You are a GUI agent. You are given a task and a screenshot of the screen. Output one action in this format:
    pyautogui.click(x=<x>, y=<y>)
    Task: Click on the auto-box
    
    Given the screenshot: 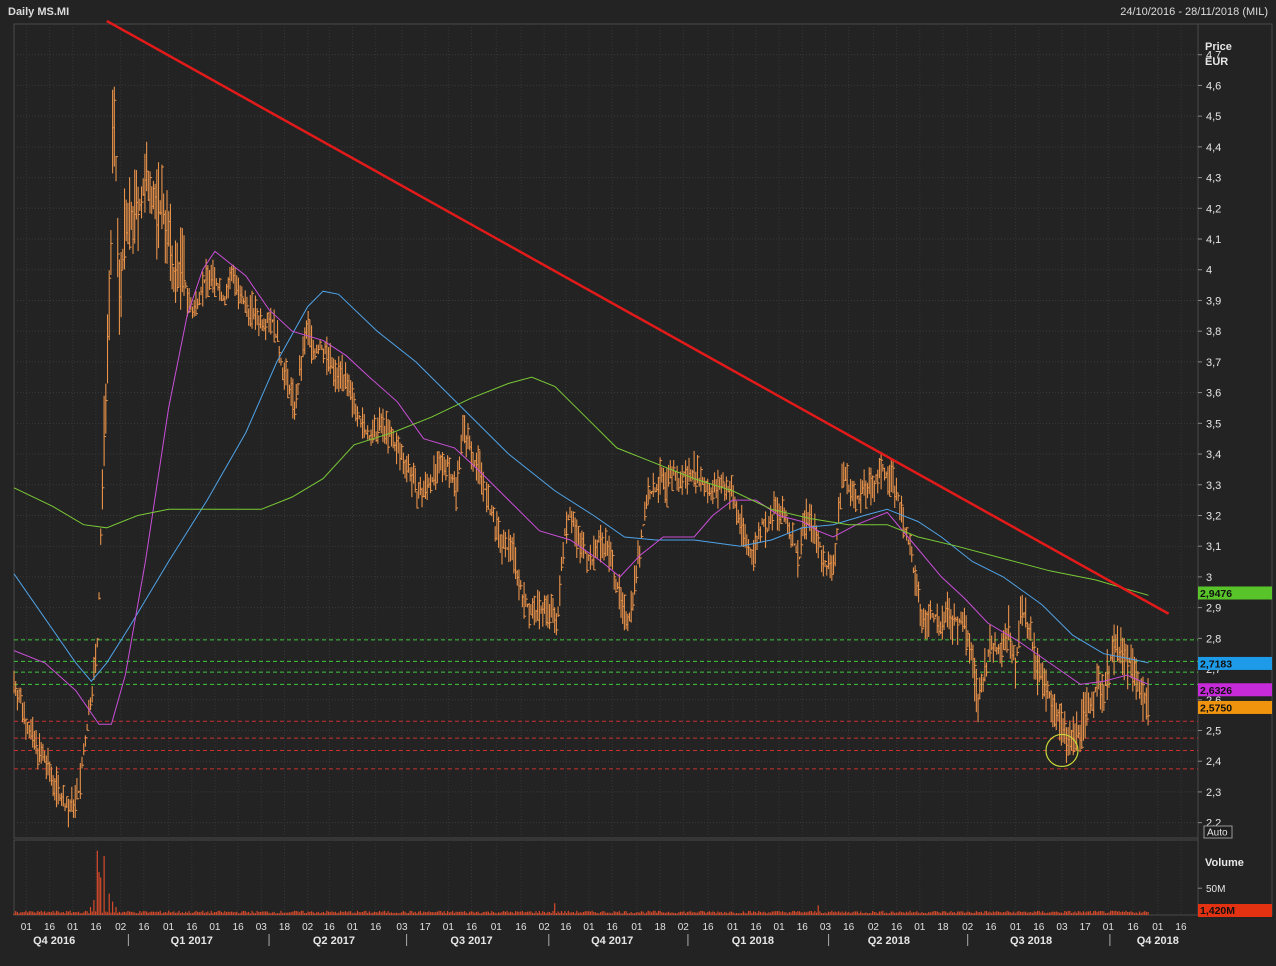 What is the action you would take?
    pyautogui.click(x=1218, y=832)
    